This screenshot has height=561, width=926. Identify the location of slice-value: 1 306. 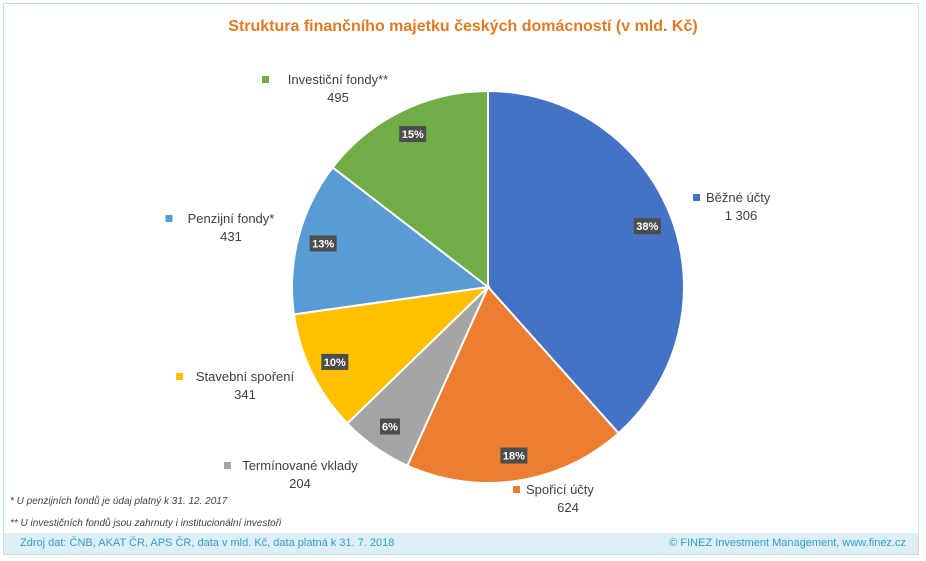
(741, 215).